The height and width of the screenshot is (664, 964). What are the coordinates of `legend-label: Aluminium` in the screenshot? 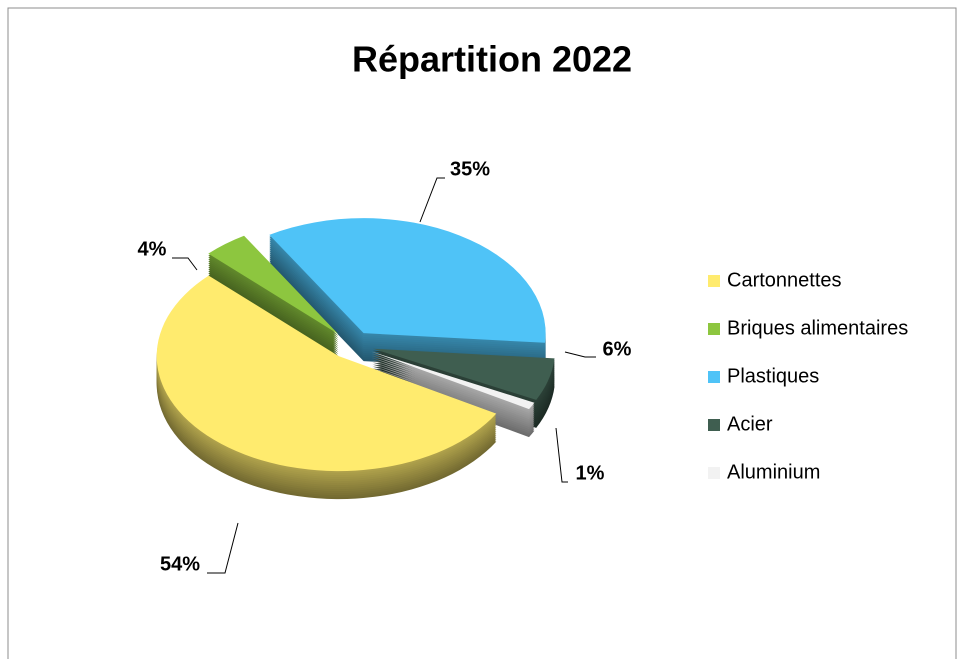 It's located at (773, 472).